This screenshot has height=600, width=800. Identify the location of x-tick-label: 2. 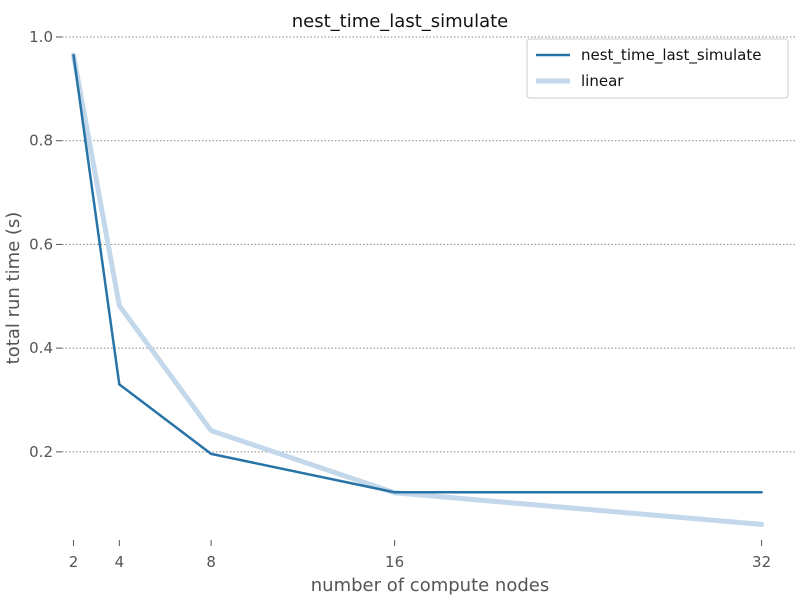
(74, 562).